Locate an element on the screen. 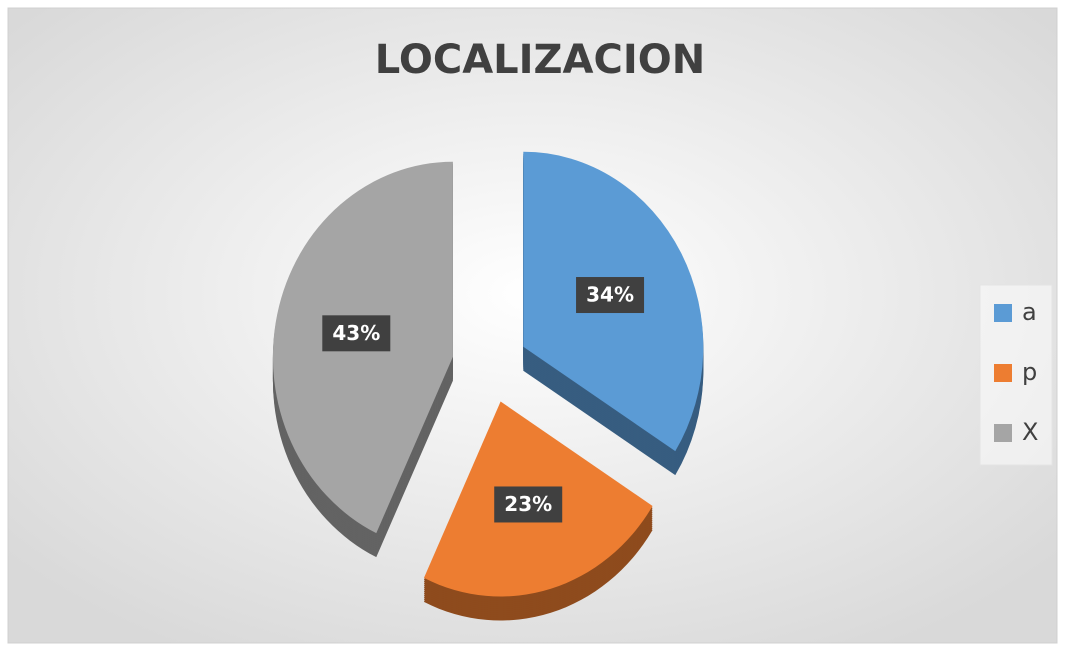 The height and width of the screenshot is (655, 1065). data-label: 43% is located at coordinates (356, 333).